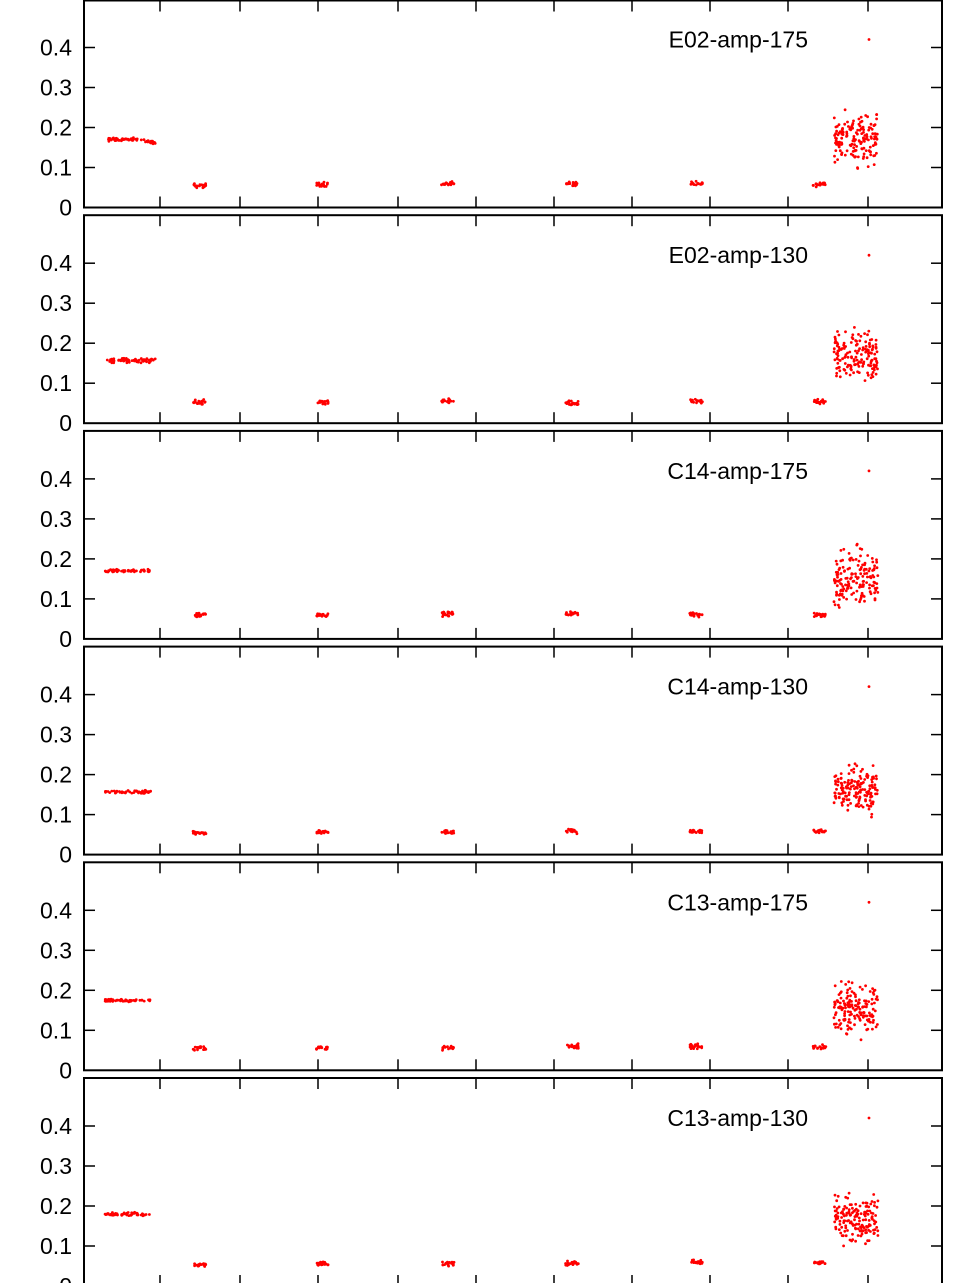  I want to click on y-tick-label: 0.2, so click(56, 343).